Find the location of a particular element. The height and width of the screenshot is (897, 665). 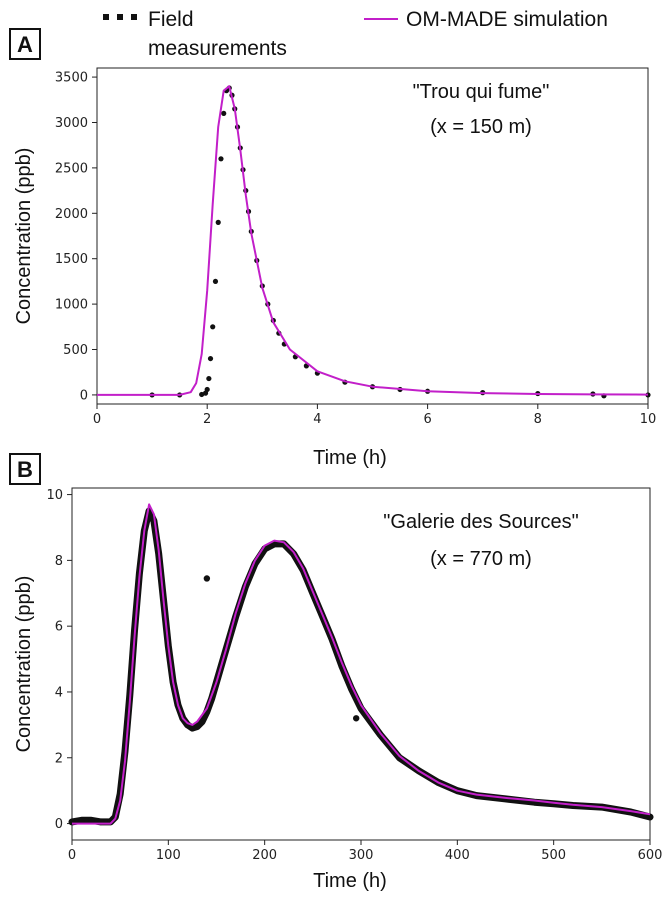

x-tick-label-b: 600 is located at coordinates (650, 855).